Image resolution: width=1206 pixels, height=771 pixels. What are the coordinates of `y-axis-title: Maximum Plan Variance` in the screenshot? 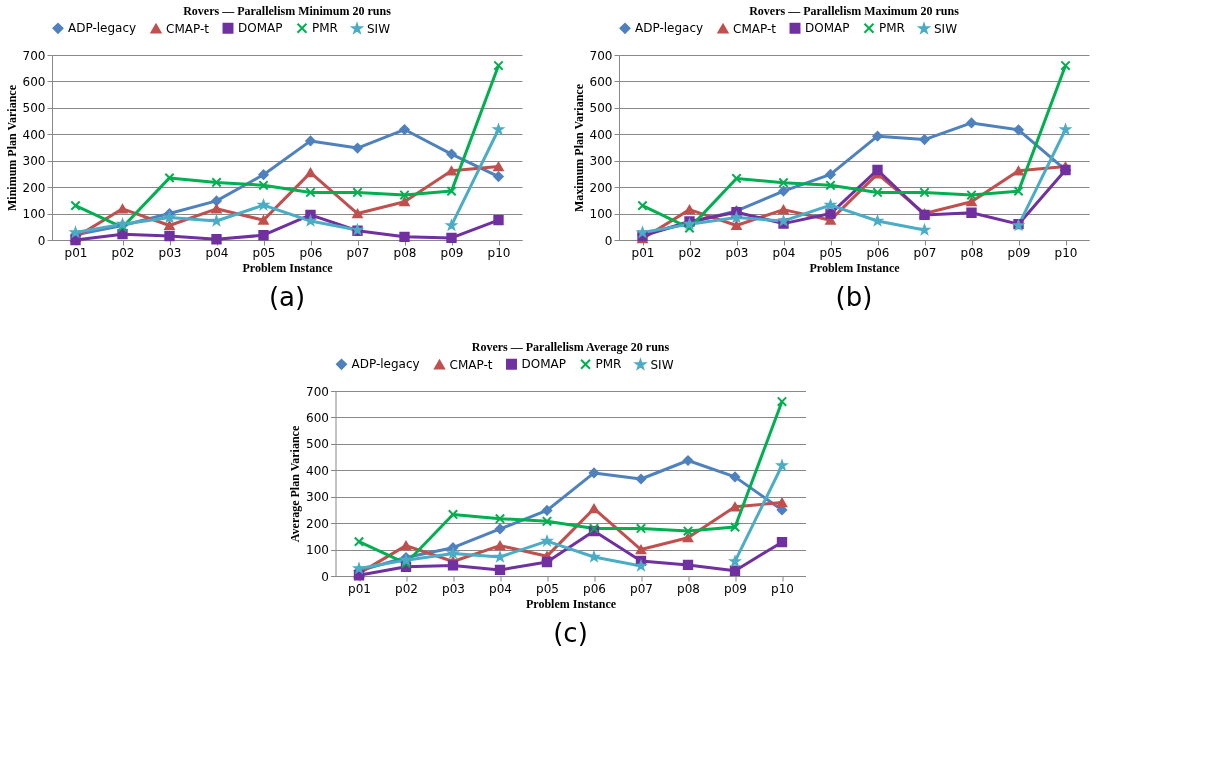 It's located at (578, 147).